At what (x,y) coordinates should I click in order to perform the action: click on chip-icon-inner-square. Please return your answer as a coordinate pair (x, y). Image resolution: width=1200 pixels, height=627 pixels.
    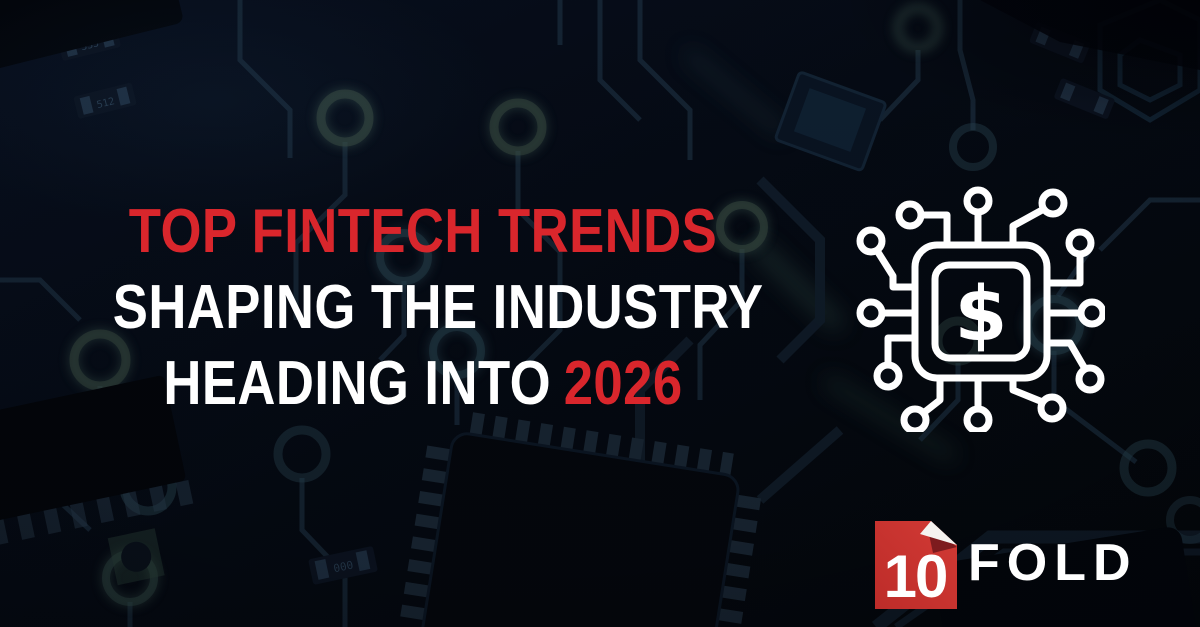
    Looking at the image, I should click on (981, 311).